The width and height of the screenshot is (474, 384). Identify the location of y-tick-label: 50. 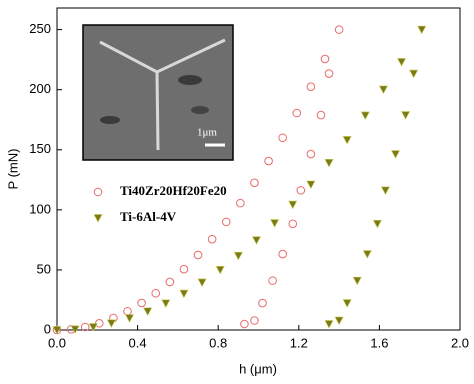
(44, 268).